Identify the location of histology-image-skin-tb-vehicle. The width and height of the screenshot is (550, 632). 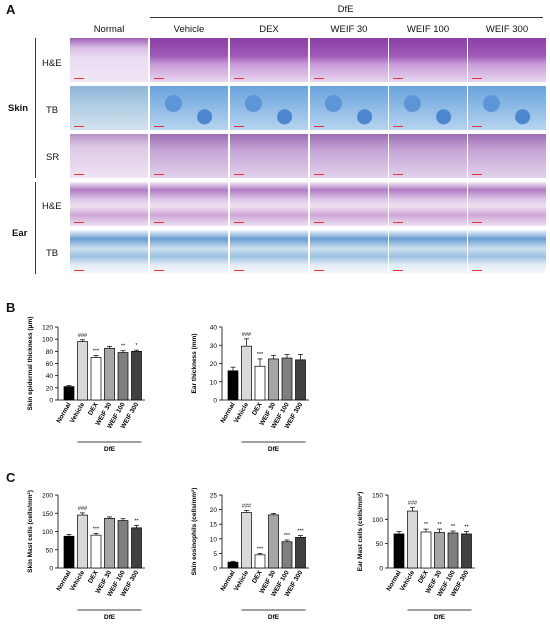
(189, 108).